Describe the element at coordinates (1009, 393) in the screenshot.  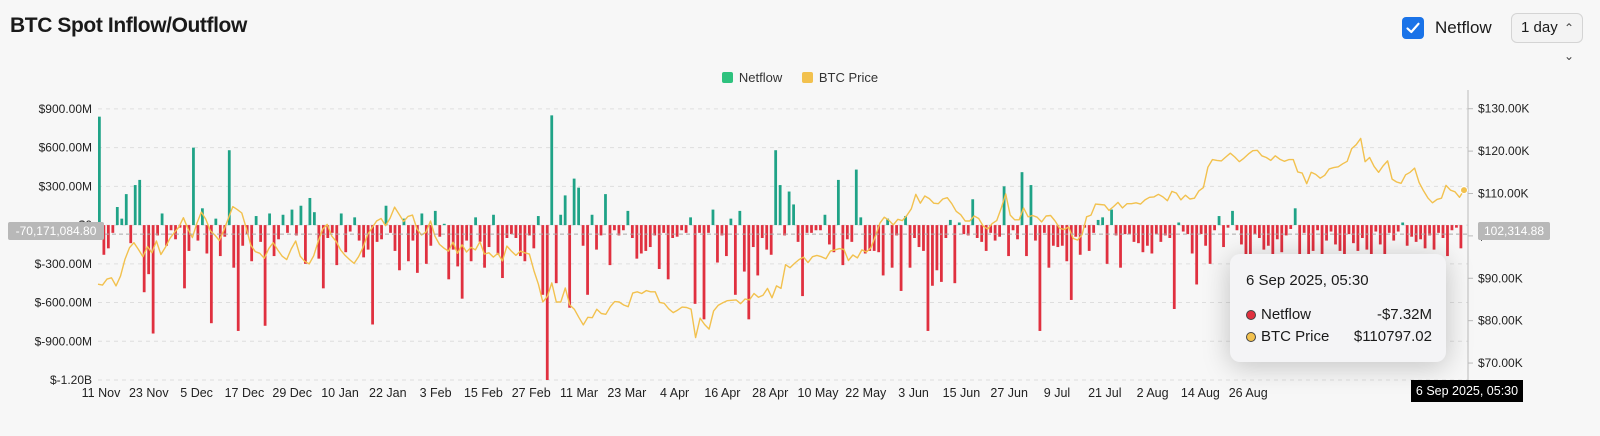
I see `x-axis-tick-label: 27 Jun` at that location.